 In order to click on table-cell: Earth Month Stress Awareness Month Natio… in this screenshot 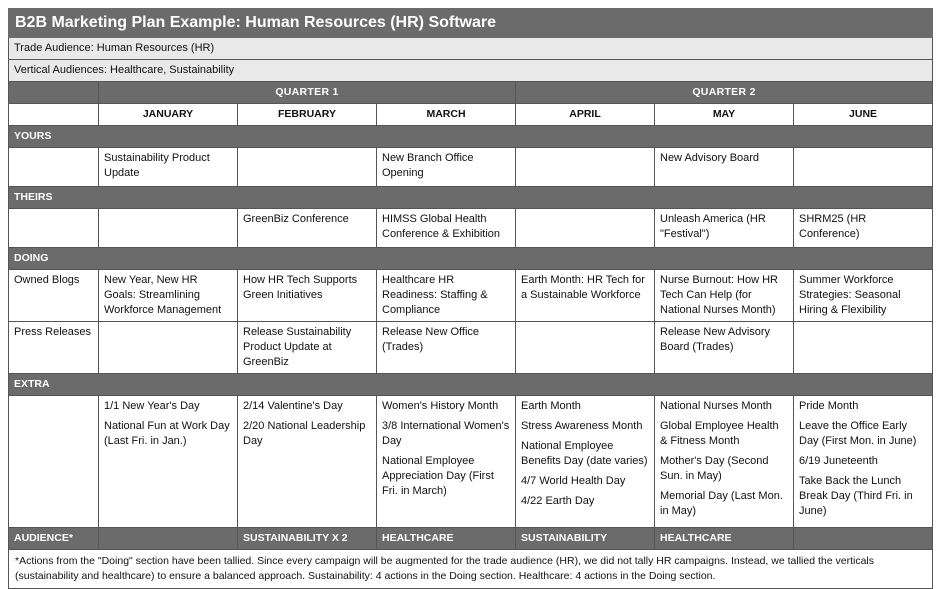, I will do `click(585, 461)`.